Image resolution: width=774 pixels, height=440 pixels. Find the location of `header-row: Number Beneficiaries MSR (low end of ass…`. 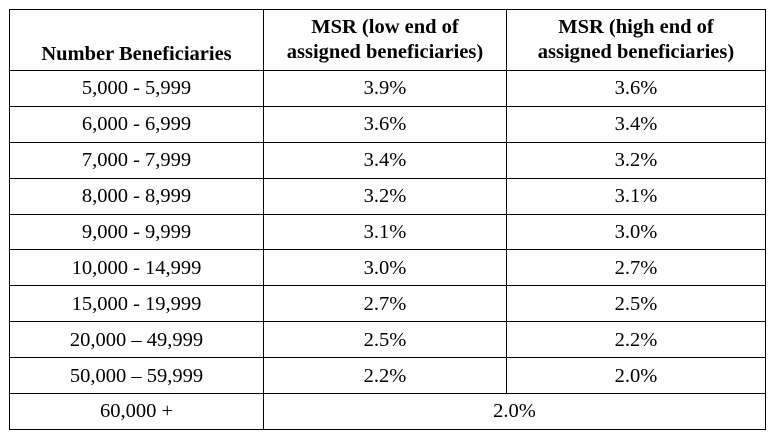

header-row: Number Beneficiaries MSR (low end of ass… is located at coordinates (387, 40).